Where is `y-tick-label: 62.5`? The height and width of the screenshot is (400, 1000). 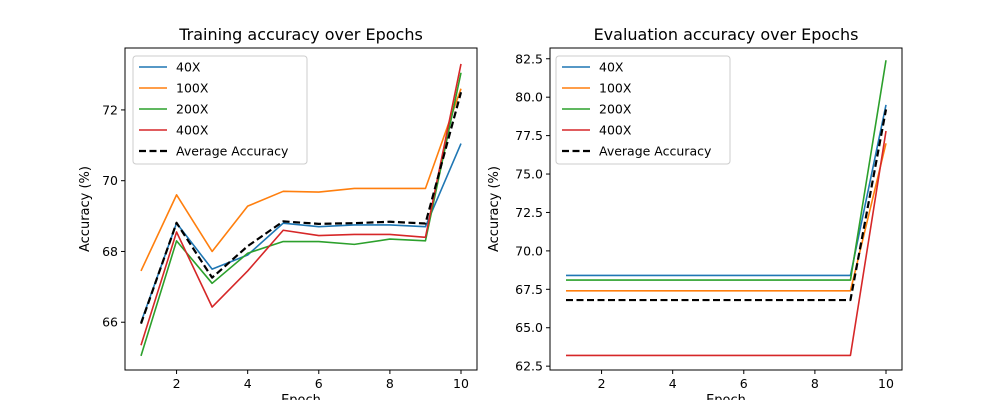
y-tick-label: 62.5 is located at coordinates (529, 366).